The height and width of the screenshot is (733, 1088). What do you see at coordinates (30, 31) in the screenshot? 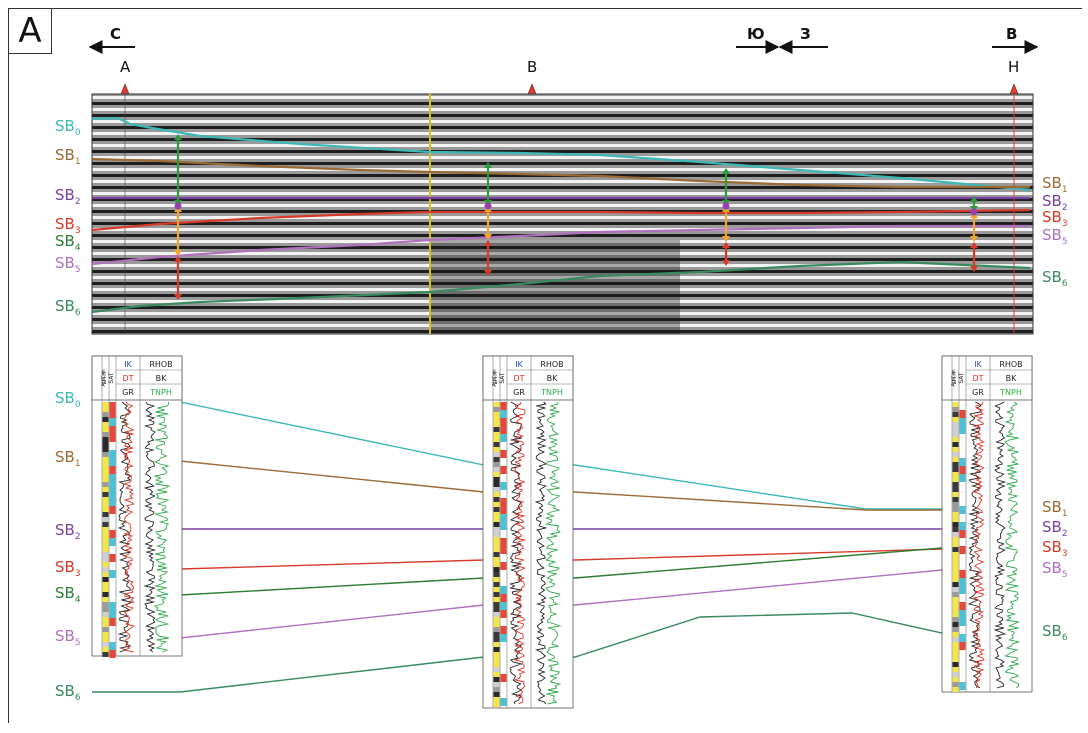
I see `panel-label: А` at bounding box center [30, 31].